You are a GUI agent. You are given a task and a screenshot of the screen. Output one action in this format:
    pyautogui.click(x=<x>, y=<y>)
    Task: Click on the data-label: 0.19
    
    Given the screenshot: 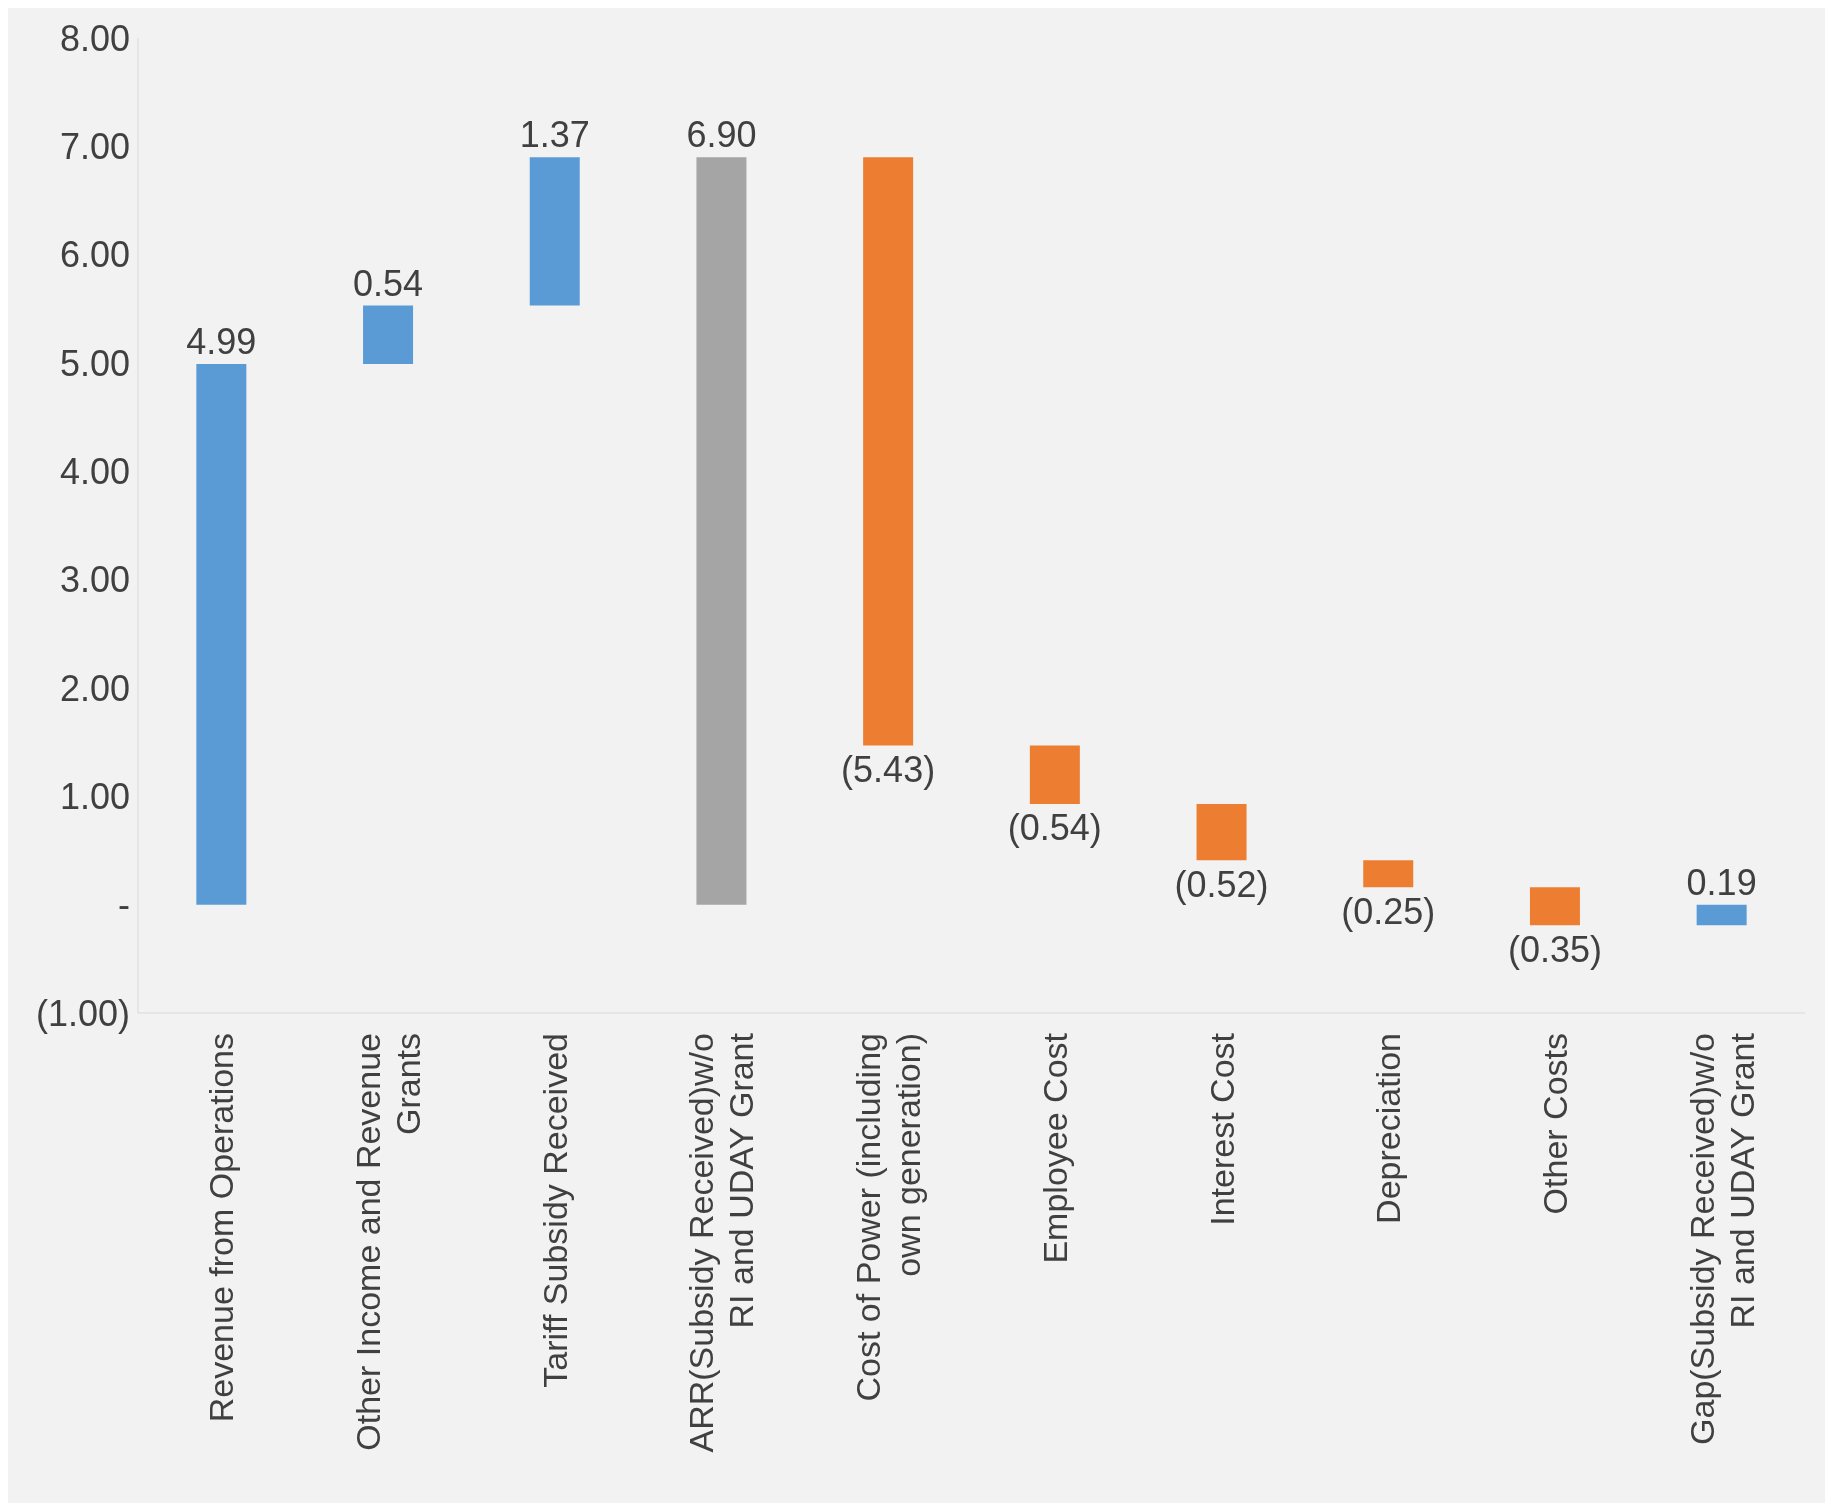 What is the action you would take?
    pyautogui.click(x=1721, y=882)
    